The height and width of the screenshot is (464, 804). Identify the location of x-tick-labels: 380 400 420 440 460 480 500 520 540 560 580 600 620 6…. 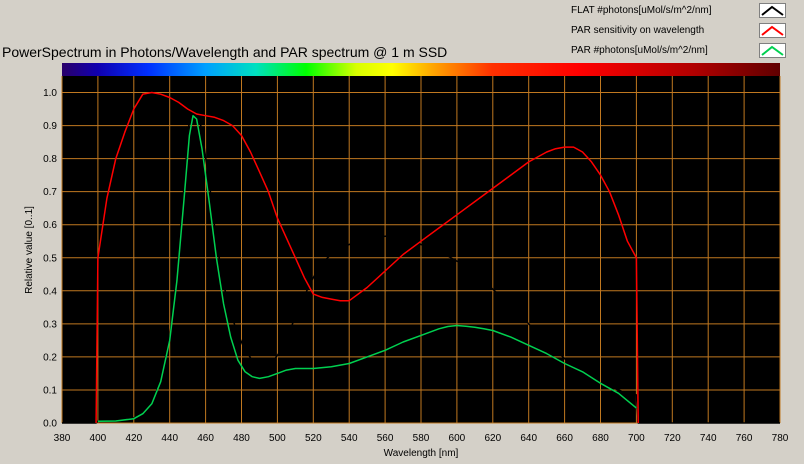
(421, 438).